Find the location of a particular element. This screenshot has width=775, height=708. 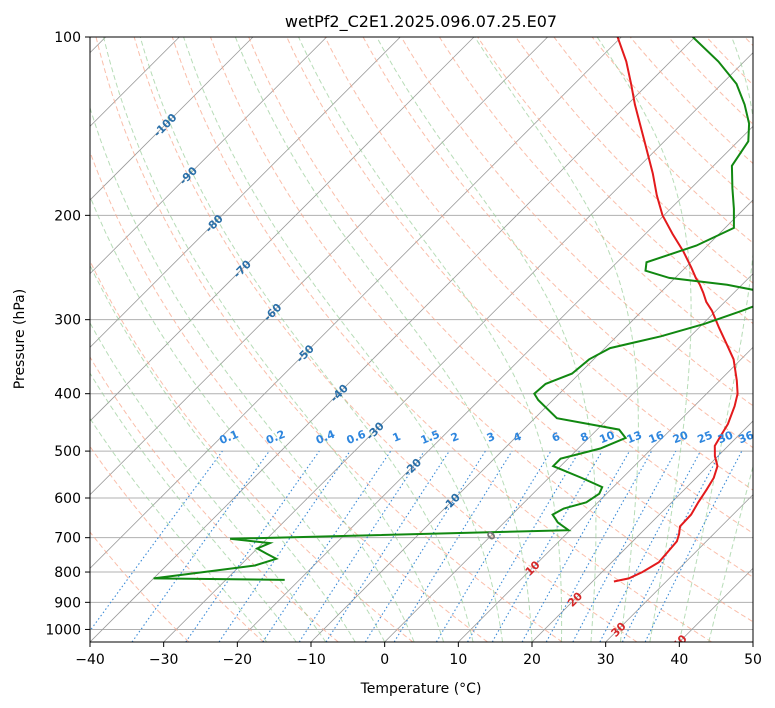

y-tick-label: 900 is located at coordinates (67, 603).